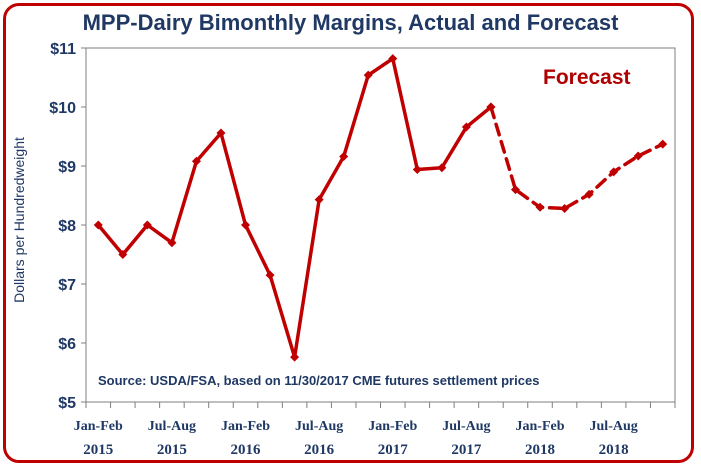 Image resolution: width=701 pixels, height=470 pixels. Describe the element at coordinates (67, 226) in the screenshot. I see `y-tick-label: $8` at that location.